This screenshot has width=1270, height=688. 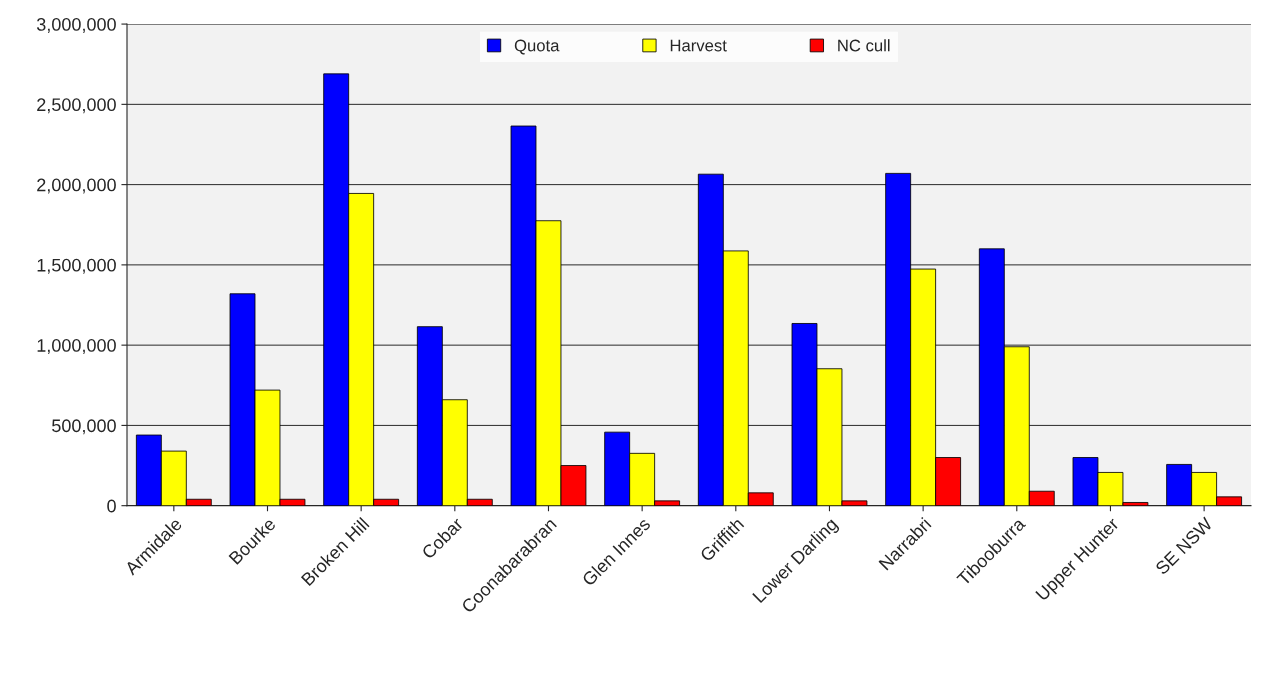 I want to click on legend-label: NC cull, so click(x=864, y=45).